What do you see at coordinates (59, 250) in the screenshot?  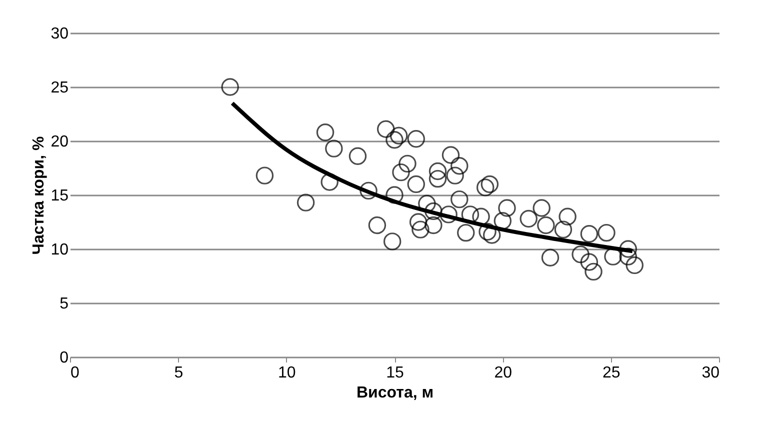 I see `y-tick-label: 10` at bounding box center [59, 250].